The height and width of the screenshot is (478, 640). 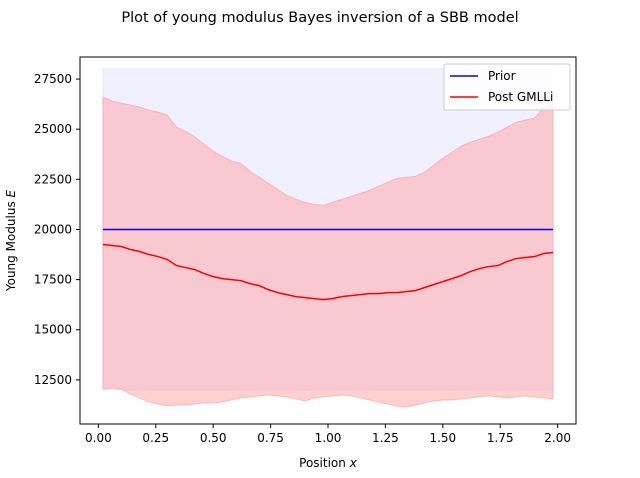 I want to click on y-tick-label: 20000, so click(x=53, y=229).